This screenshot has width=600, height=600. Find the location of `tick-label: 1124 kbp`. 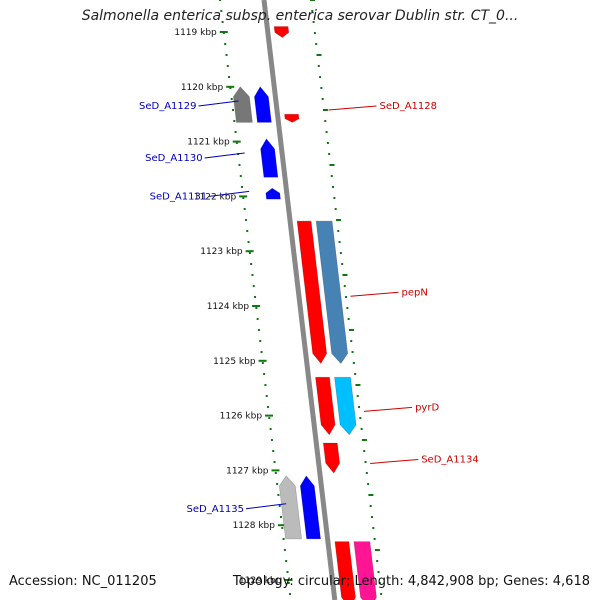

tick-label: 1124 kbp is located at coordinates (228, 307).